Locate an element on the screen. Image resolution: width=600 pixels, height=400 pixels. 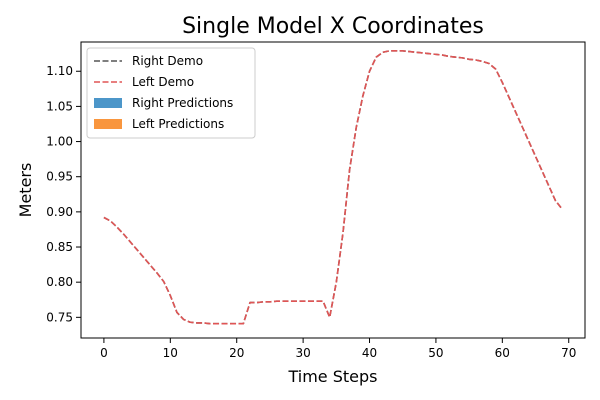
y-tick-label: 0.95 is located at coordinates (59, 177).